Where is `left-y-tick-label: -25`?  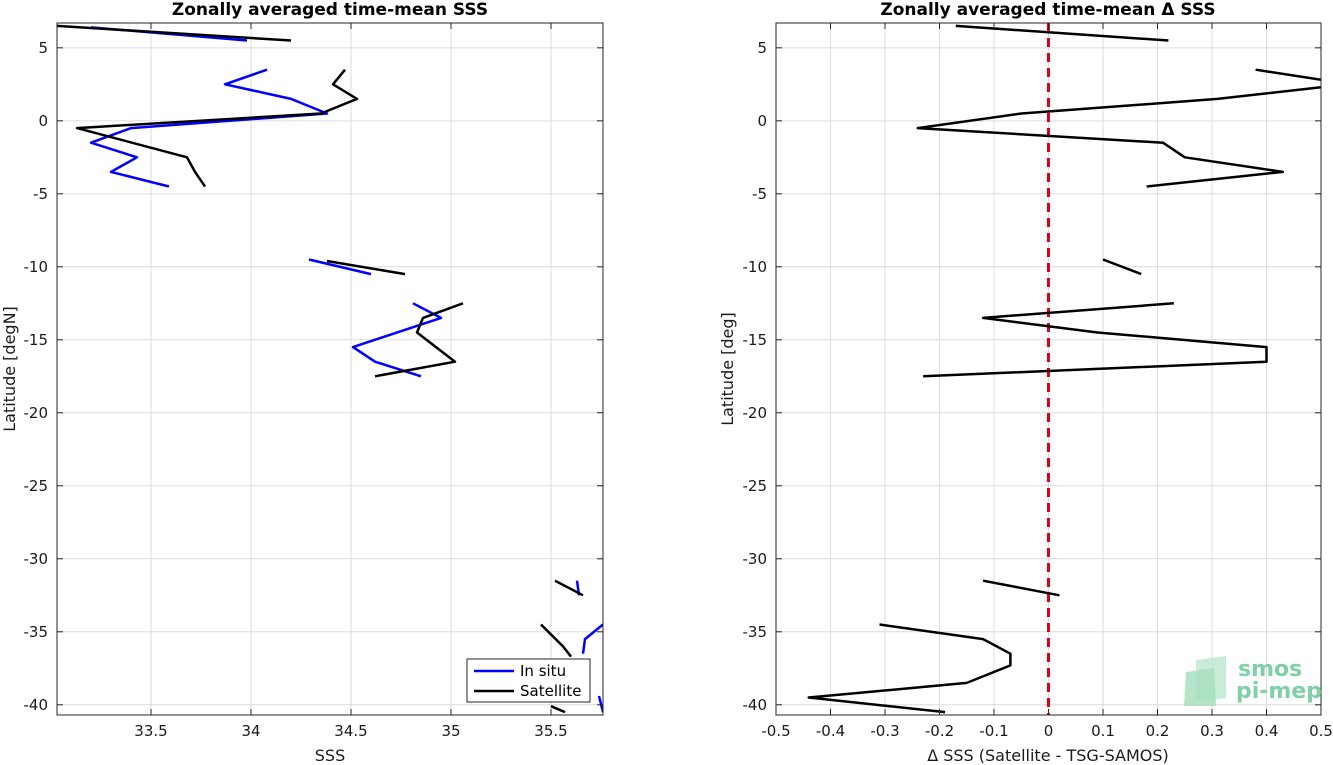
left-y-tick-label: -25 is located at coordinates (36, 486).